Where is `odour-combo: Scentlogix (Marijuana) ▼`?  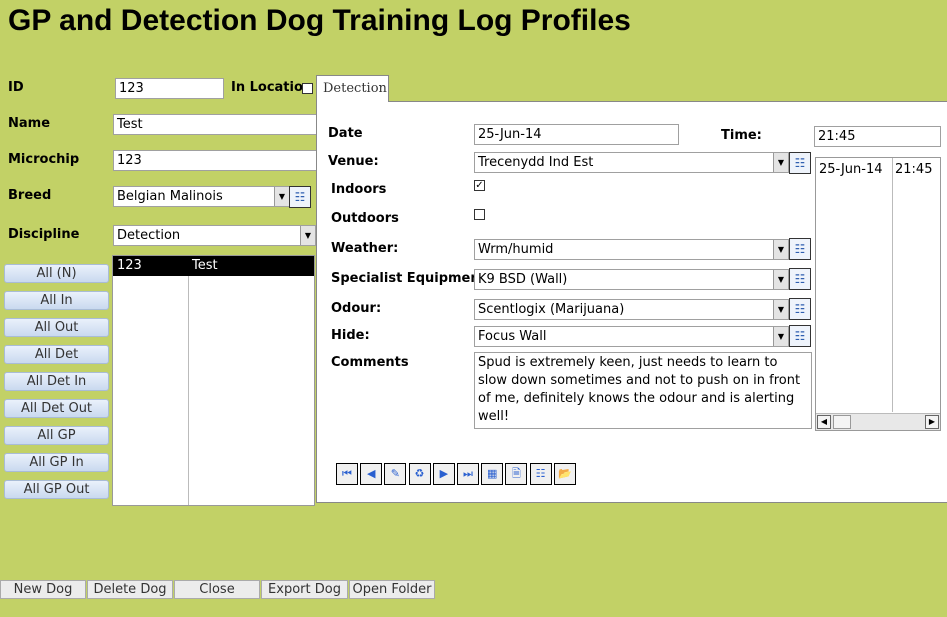
odour-combo: Scentlogix (Marijuana) ▼ is located at coordinates (631, 309).